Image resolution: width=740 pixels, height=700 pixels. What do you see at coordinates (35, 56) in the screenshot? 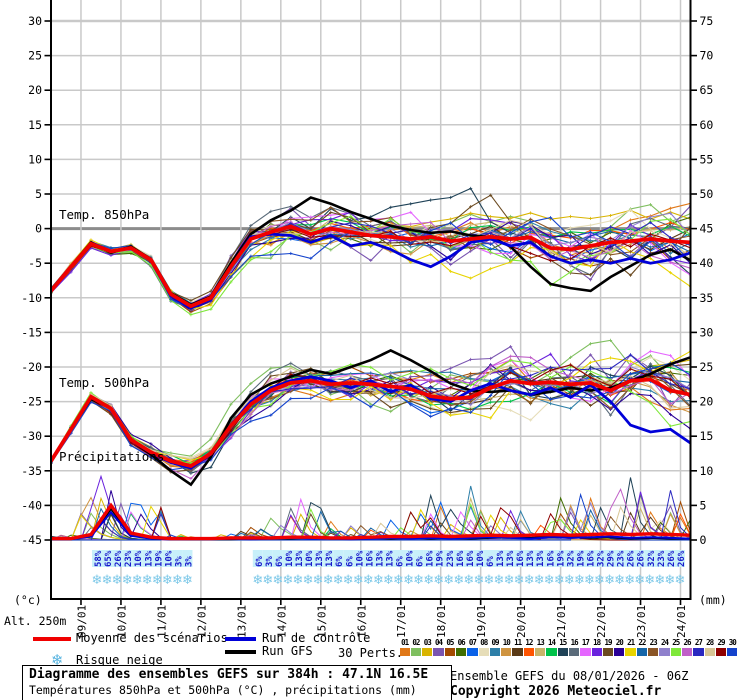
I see `left-tick-label: 25` at bounding box center [35, 56].